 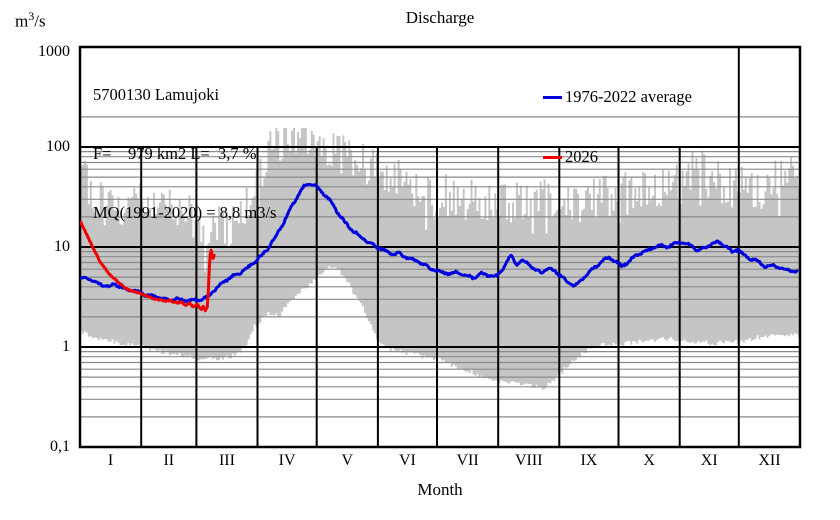 I want to click on x-tick-V: V, so click(x=347, y=460).